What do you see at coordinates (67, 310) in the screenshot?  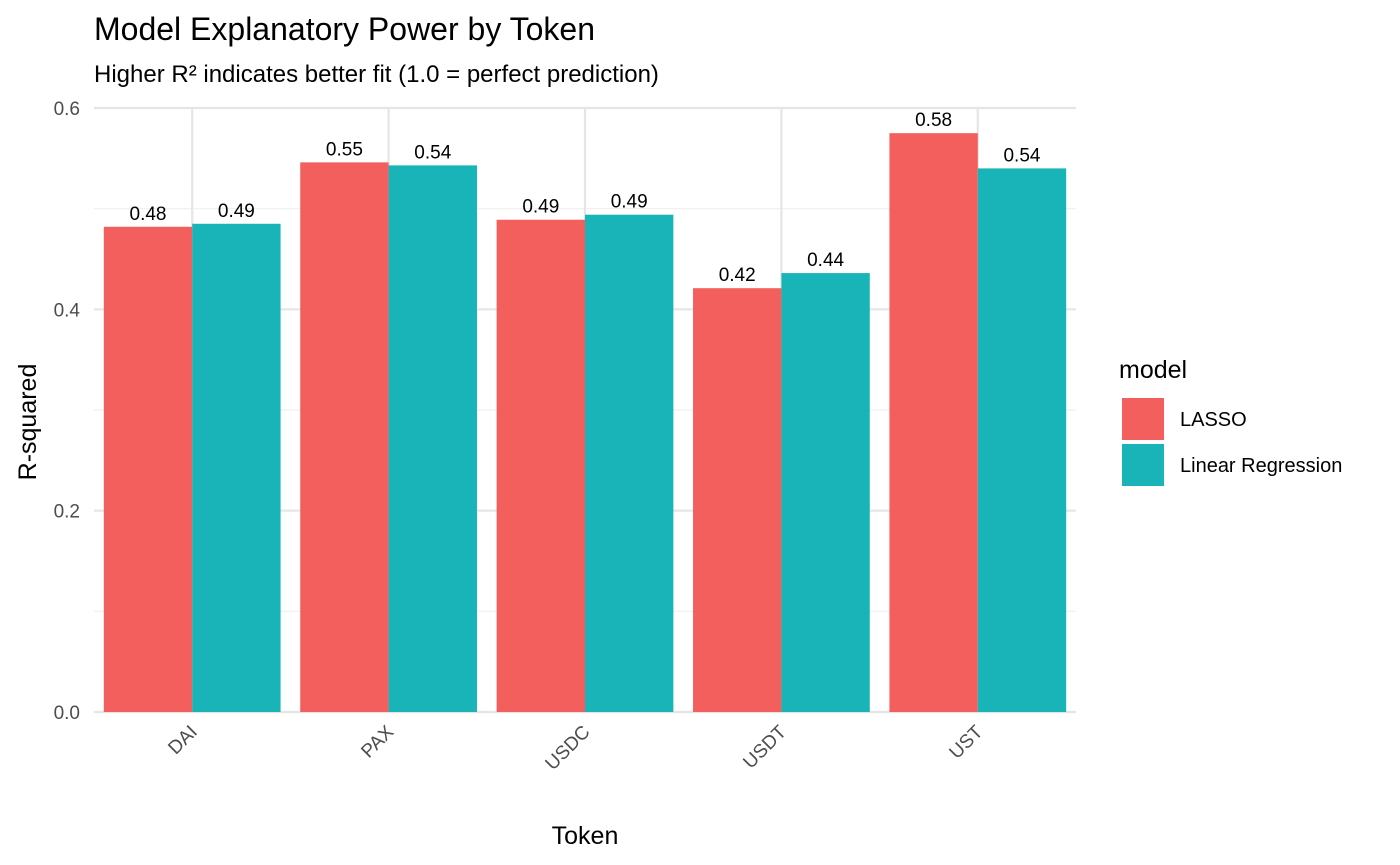 I see `y-tick-label: 0.4` at bounding box center [67, 310].